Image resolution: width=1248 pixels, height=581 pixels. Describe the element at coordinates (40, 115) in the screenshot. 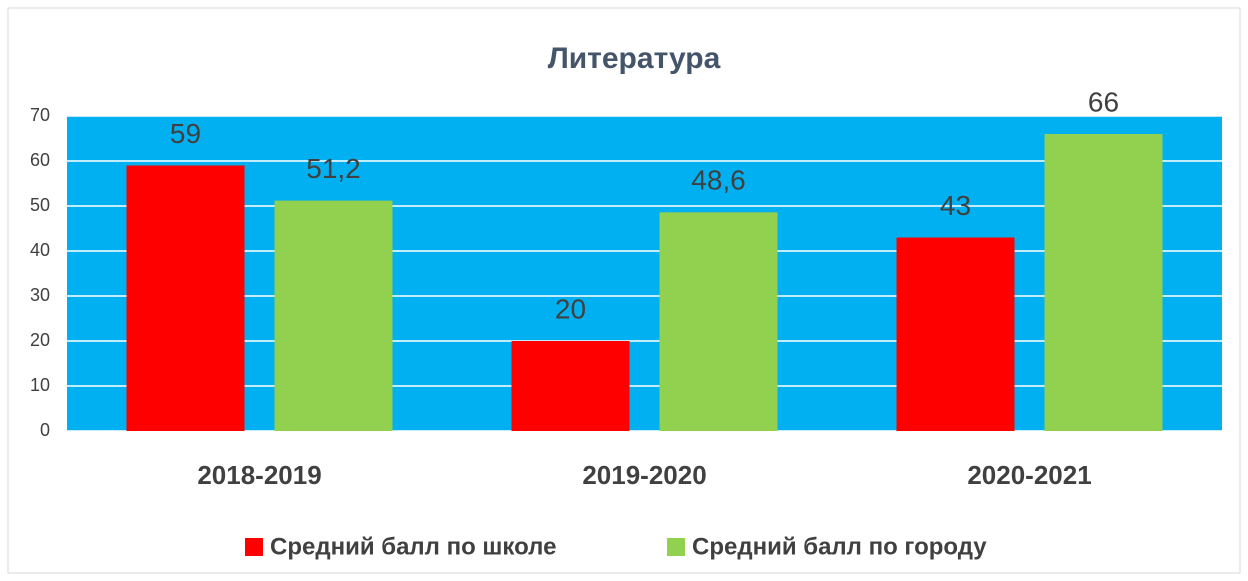

I see `y-tick-label: 70` at that location.